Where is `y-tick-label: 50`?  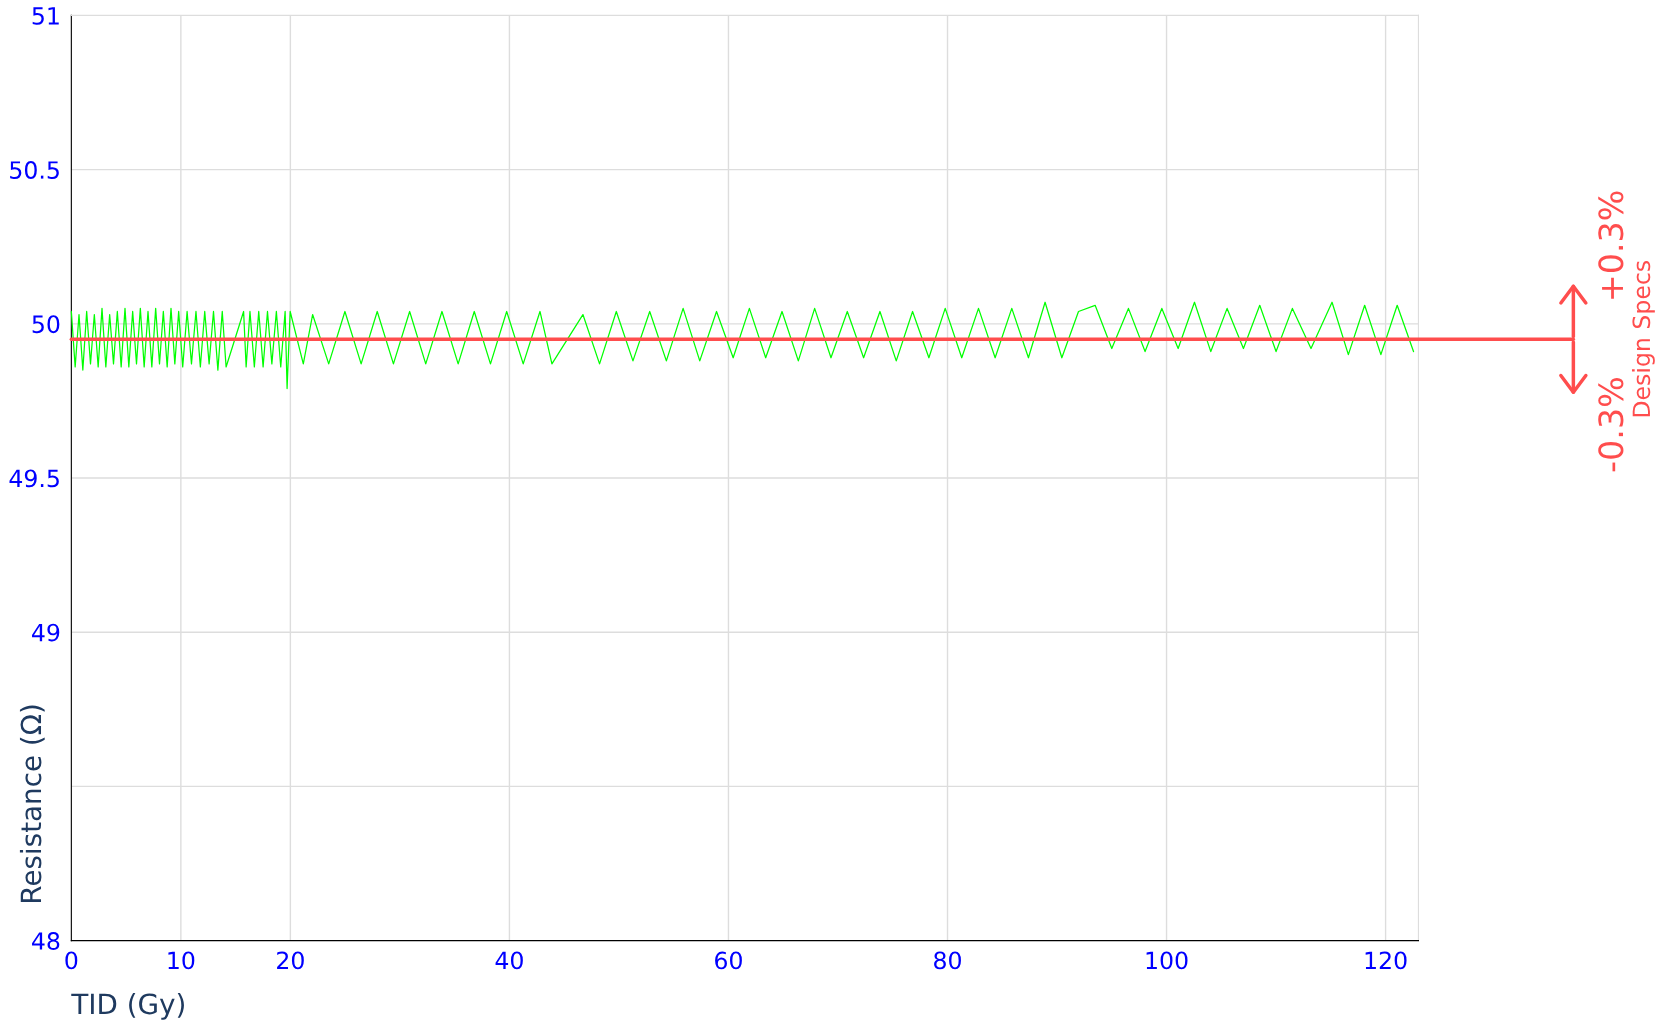 y-tick-label: 50 is located at coordinates (46, 324).